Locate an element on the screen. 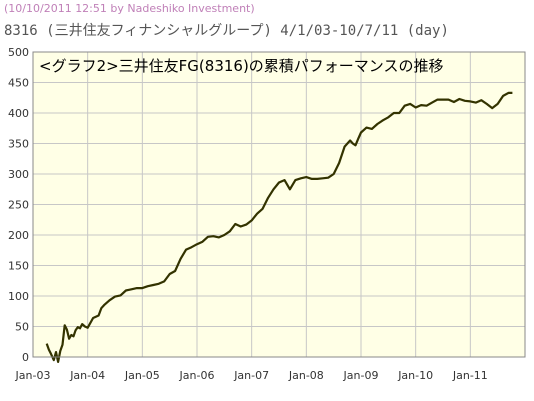 The image size is (534, 401). chart-title: <グラフ2>三井住友FG(8316)の累積パフォーマンスの推移 is located at coordinates (241, 66).